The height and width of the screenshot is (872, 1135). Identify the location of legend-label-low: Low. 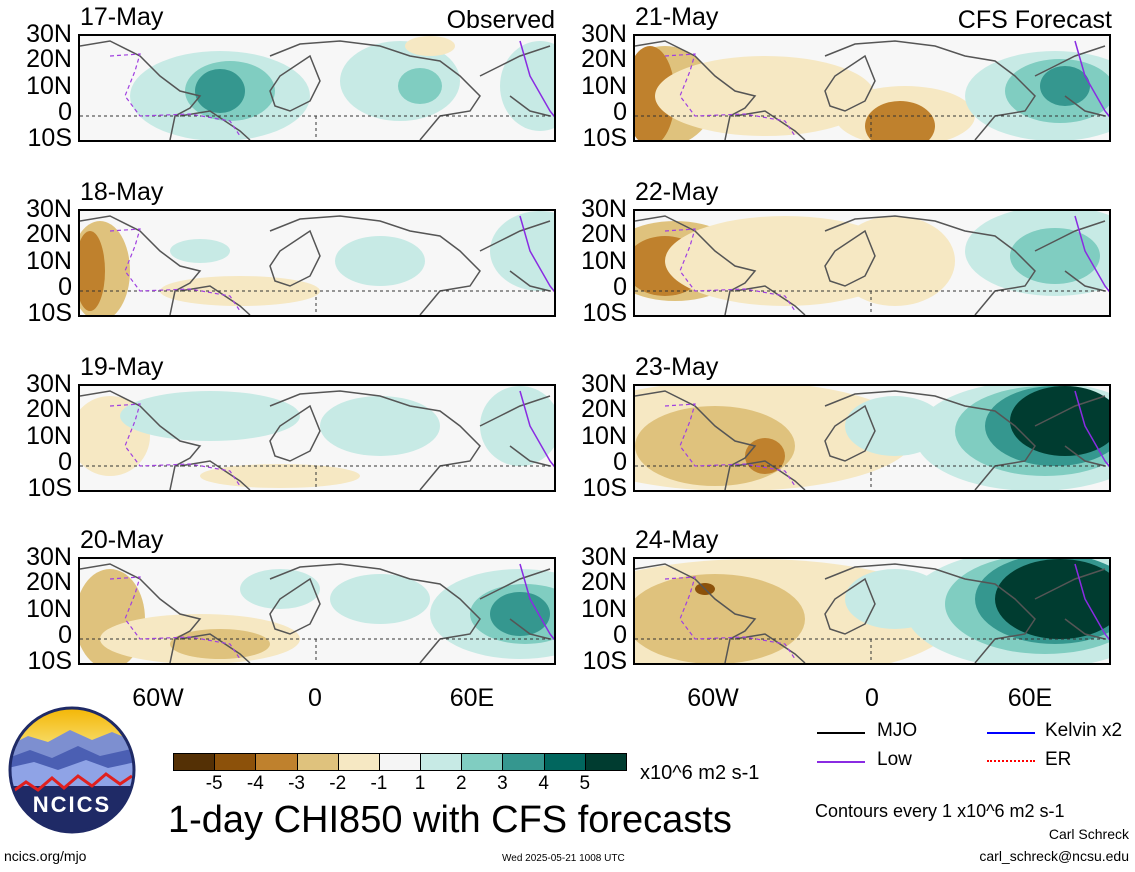
(894, 759).